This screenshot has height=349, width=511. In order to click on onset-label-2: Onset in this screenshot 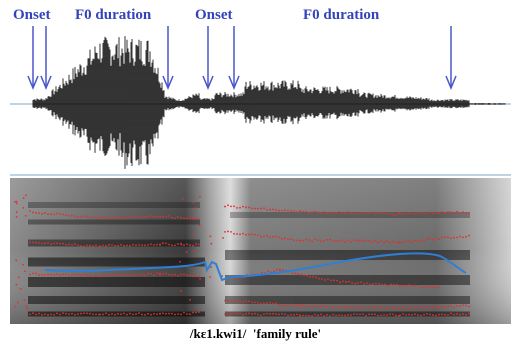, I will do `click(214, 15)`.